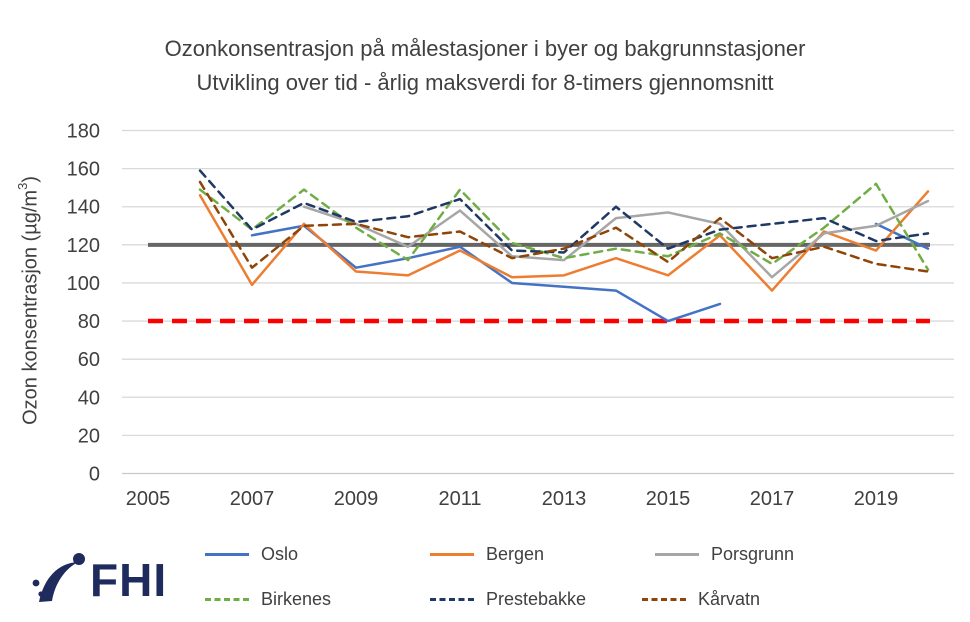  Describe the element at coordinates (280, 553) in the screenshot. I see `legend-label-oslo: Oslo` at that location.